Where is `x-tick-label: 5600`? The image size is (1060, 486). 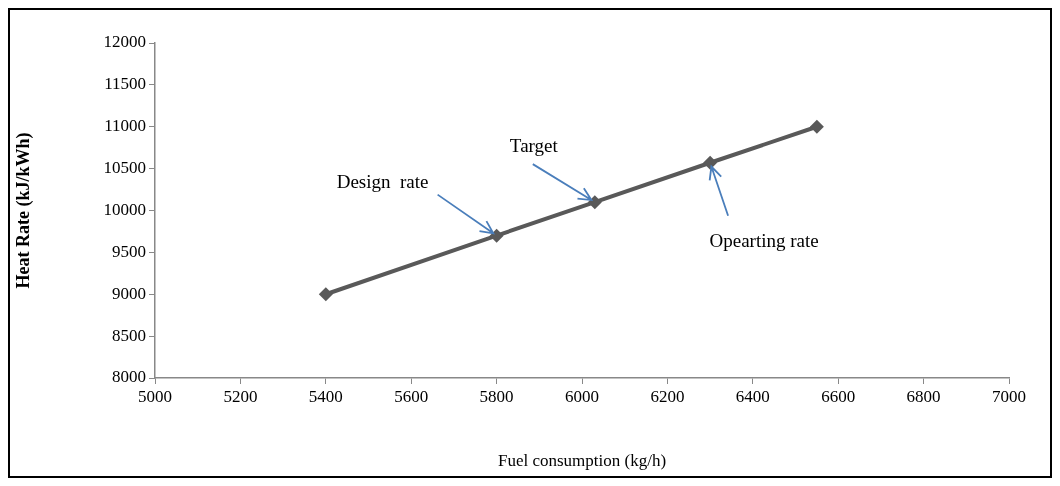
x-tick-label: 5600 is located at coordinates (411, 396).